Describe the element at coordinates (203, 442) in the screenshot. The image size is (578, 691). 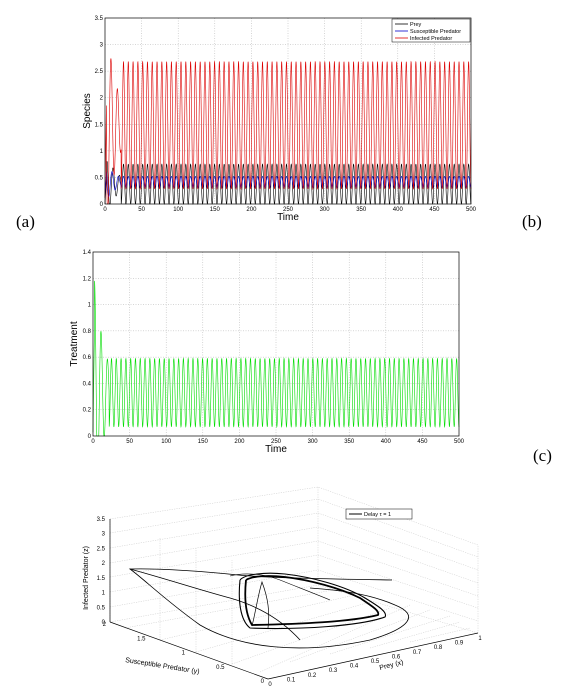
I see `chart2-xtick-label: 150` at that location.